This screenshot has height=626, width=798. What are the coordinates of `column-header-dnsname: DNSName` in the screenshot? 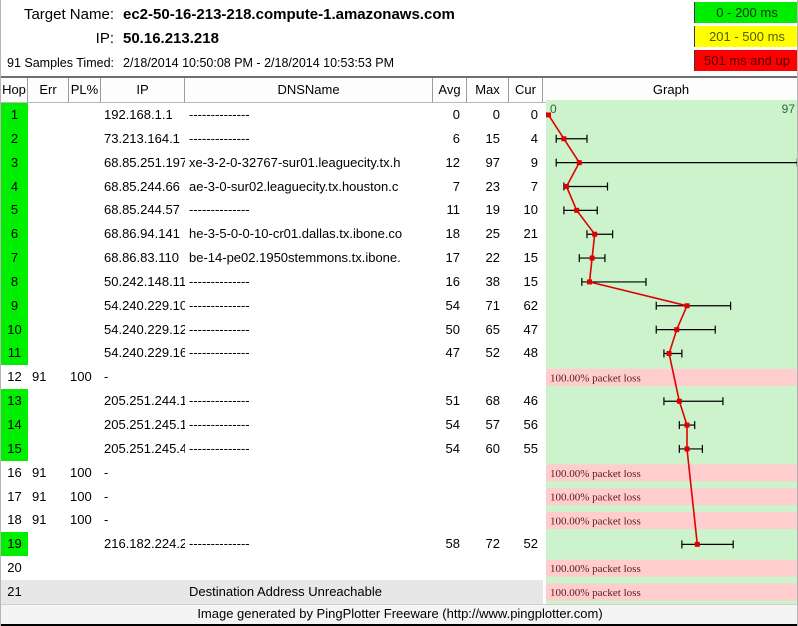 It's located at (309, 90).